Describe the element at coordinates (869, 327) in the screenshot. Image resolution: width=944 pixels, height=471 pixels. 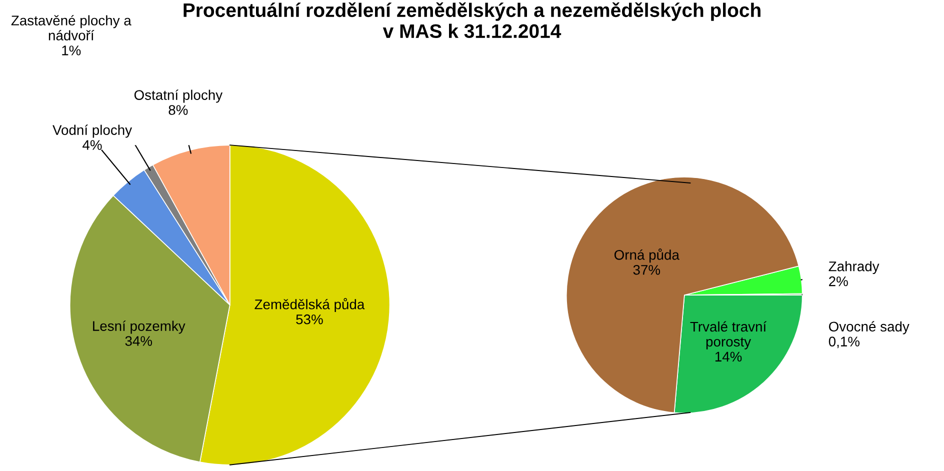
I see `slice-label: Ovocné sady` at that location.